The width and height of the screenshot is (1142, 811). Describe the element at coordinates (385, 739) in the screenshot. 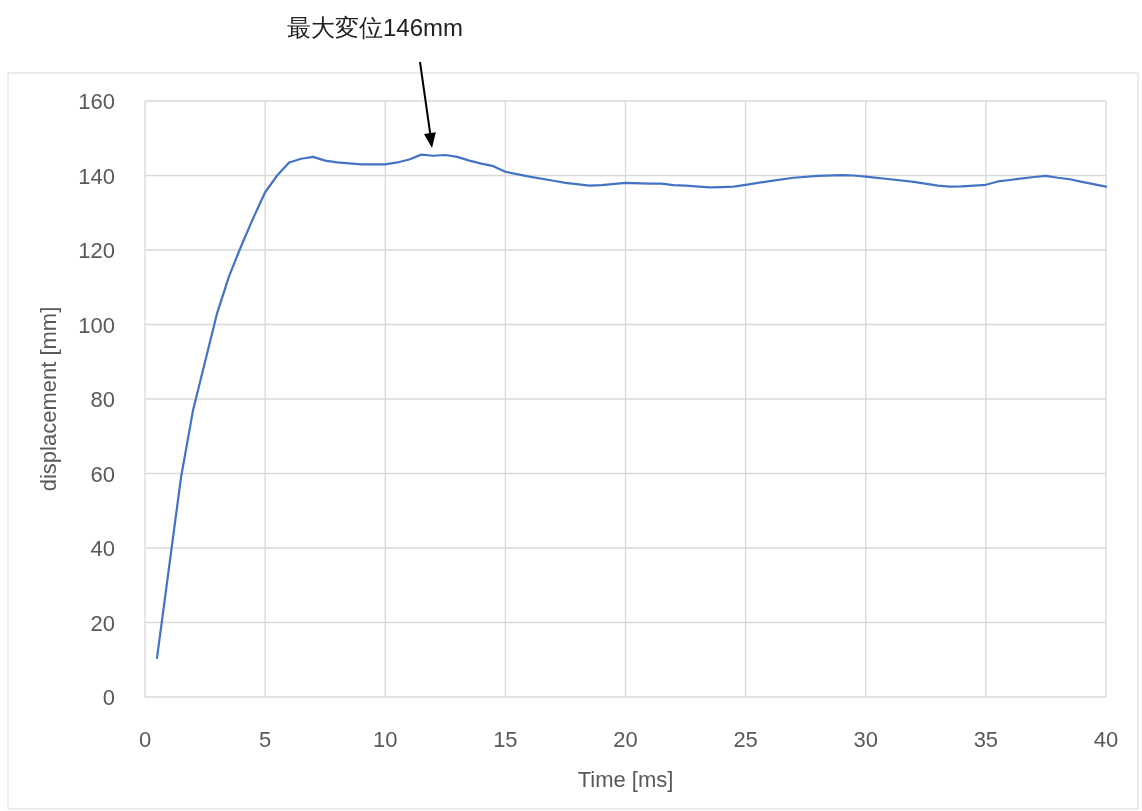

I see `x-tick-label: 10` at that location.